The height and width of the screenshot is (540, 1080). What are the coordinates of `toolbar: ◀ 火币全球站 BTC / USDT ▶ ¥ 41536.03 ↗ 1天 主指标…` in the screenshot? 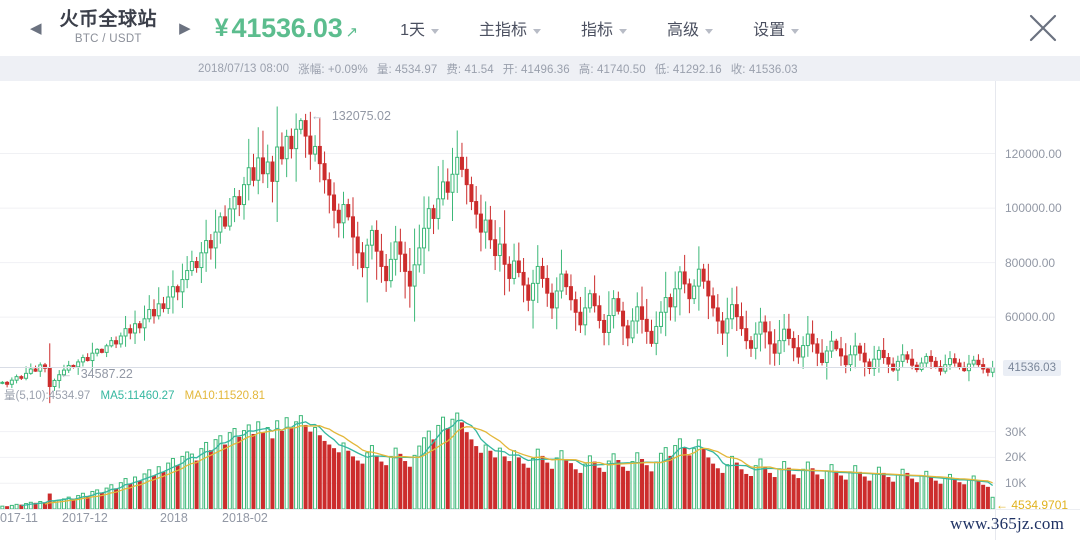 It's located at (540, 28).